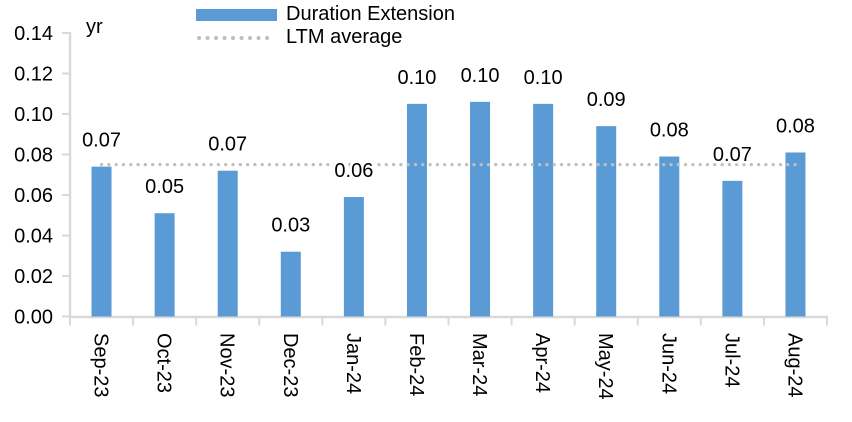 Image resolution: width=852 pixels, height=422 pixels. What do you see at coordinates (370, 14) in the screenshot?
I see `legend-label-duration-extension: Duration Extension` at bounding box center [370, 14].